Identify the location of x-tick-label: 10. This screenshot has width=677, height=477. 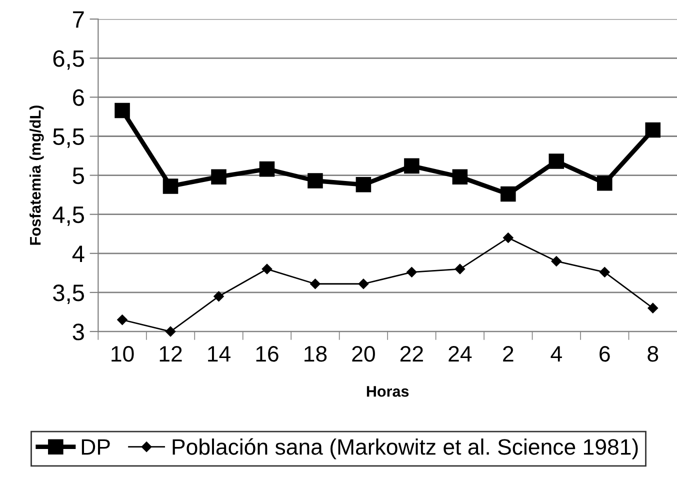
(123, 354).